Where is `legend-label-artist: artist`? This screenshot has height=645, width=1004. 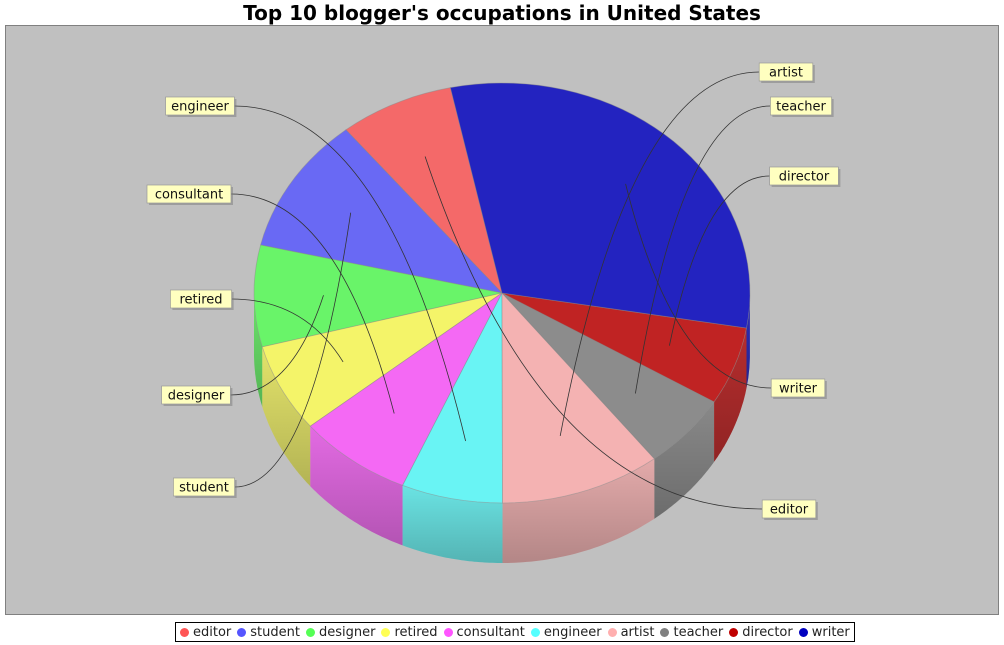
legend-label-artist: artist is located at coordinates (637, 632).